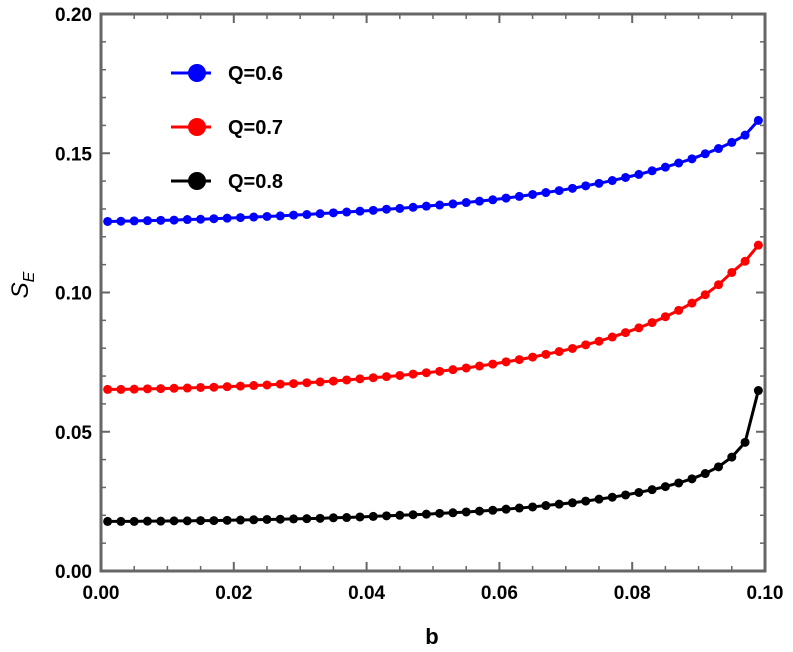  What do you see at coordinates (73, 154) in the screenshot?
I see `y-tick-label: 0.15` at bounding box center [73, 154].